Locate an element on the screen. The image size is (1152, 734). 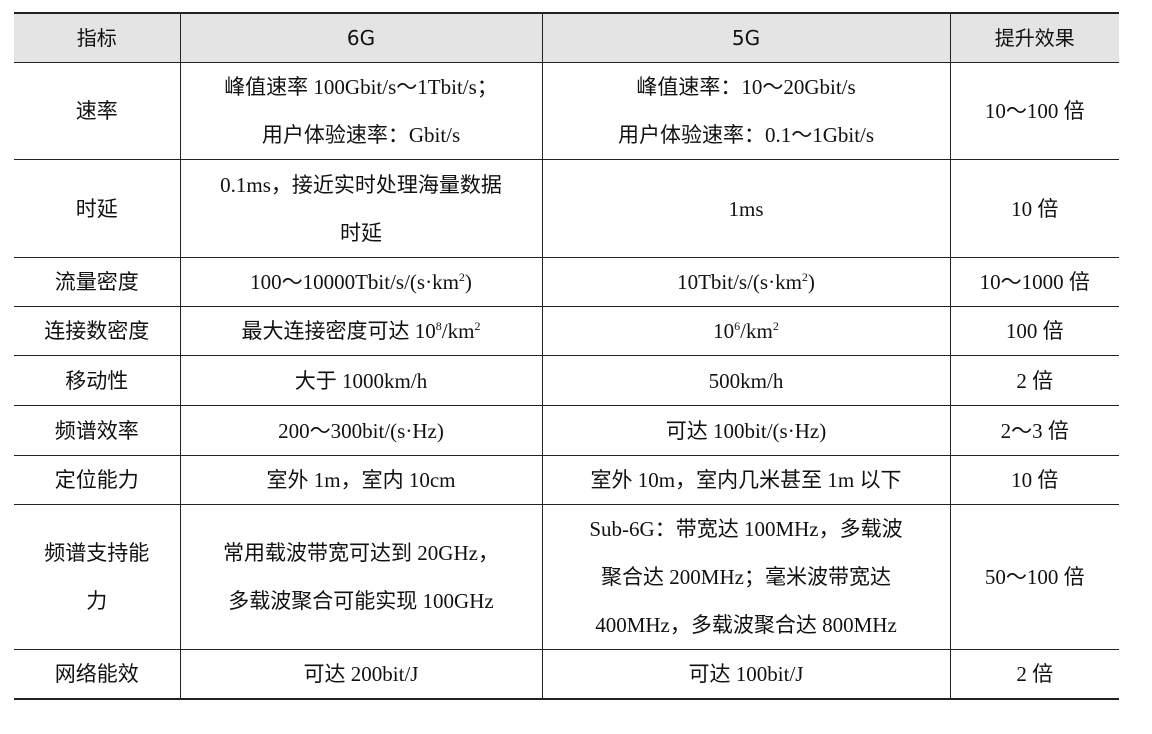
6g-cell: 常用载波带宽可达到 20GHz， 多载波聚合可能实现 100GHz is located at coordinates (361, 577).